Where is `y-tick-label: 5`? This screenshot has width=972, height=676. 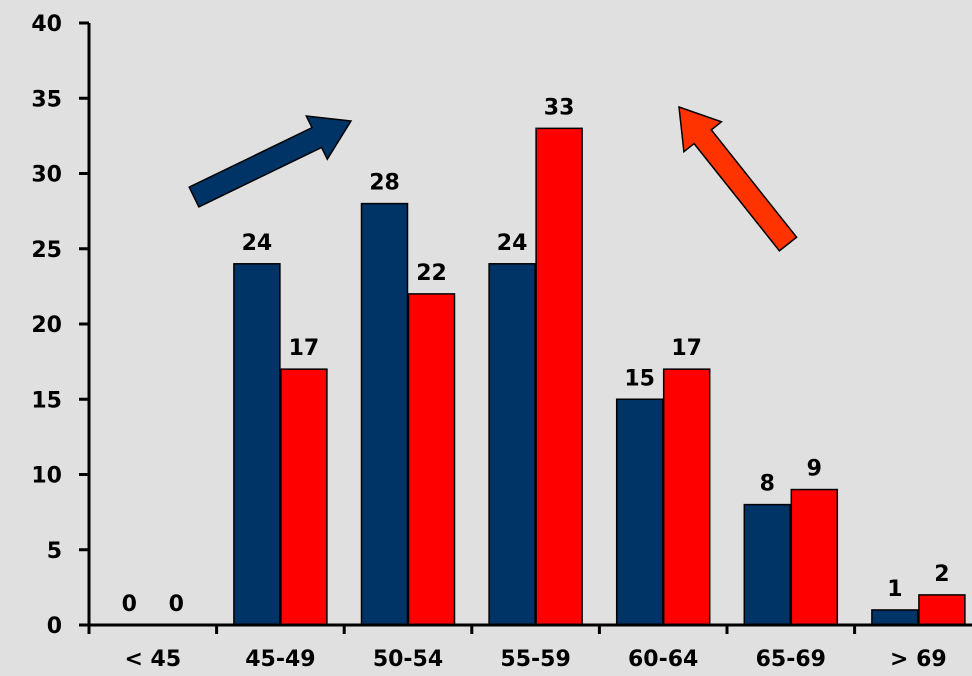
y-tick-label: 5 is located at coordinates (54, 551).